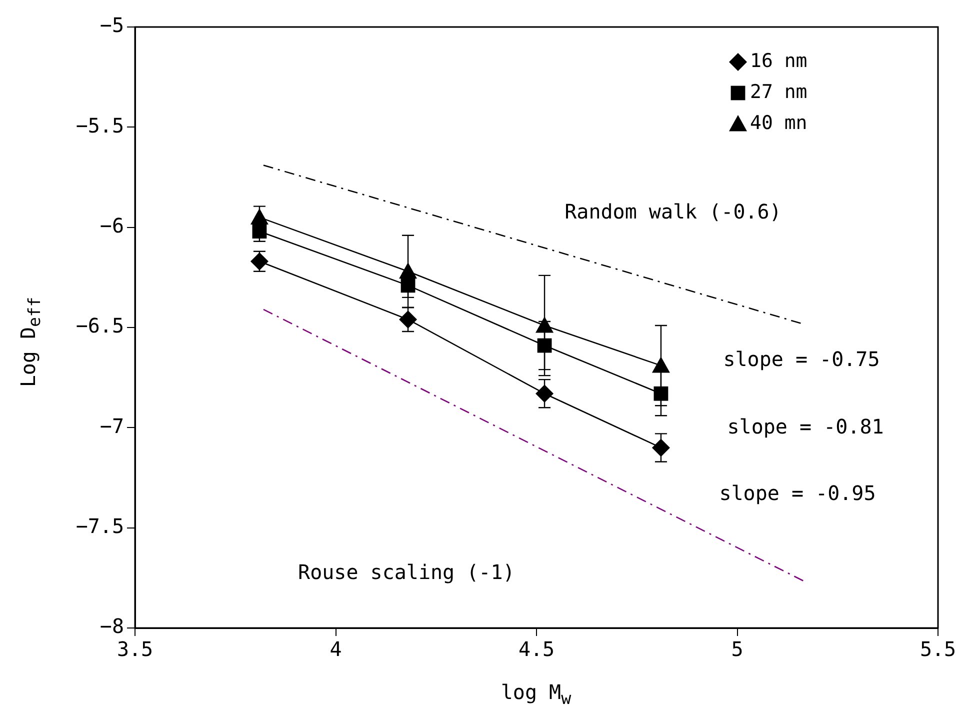 This screenshot has height=726, width=969. Describe the element at coordinates (100, 125) in the screenshot. I see `y-tick-label: −5.5` at that location.